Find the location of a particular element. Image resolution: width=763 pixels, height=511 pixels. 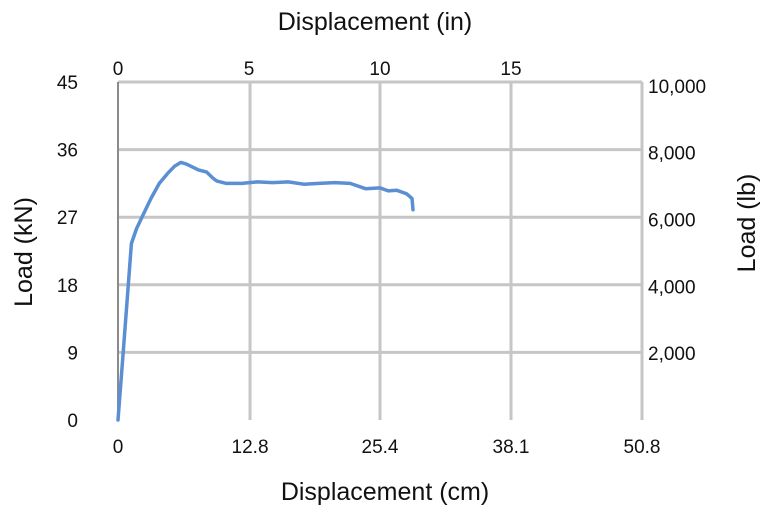

x-tick-label: 12.8 is located at coordinates (250, 447).